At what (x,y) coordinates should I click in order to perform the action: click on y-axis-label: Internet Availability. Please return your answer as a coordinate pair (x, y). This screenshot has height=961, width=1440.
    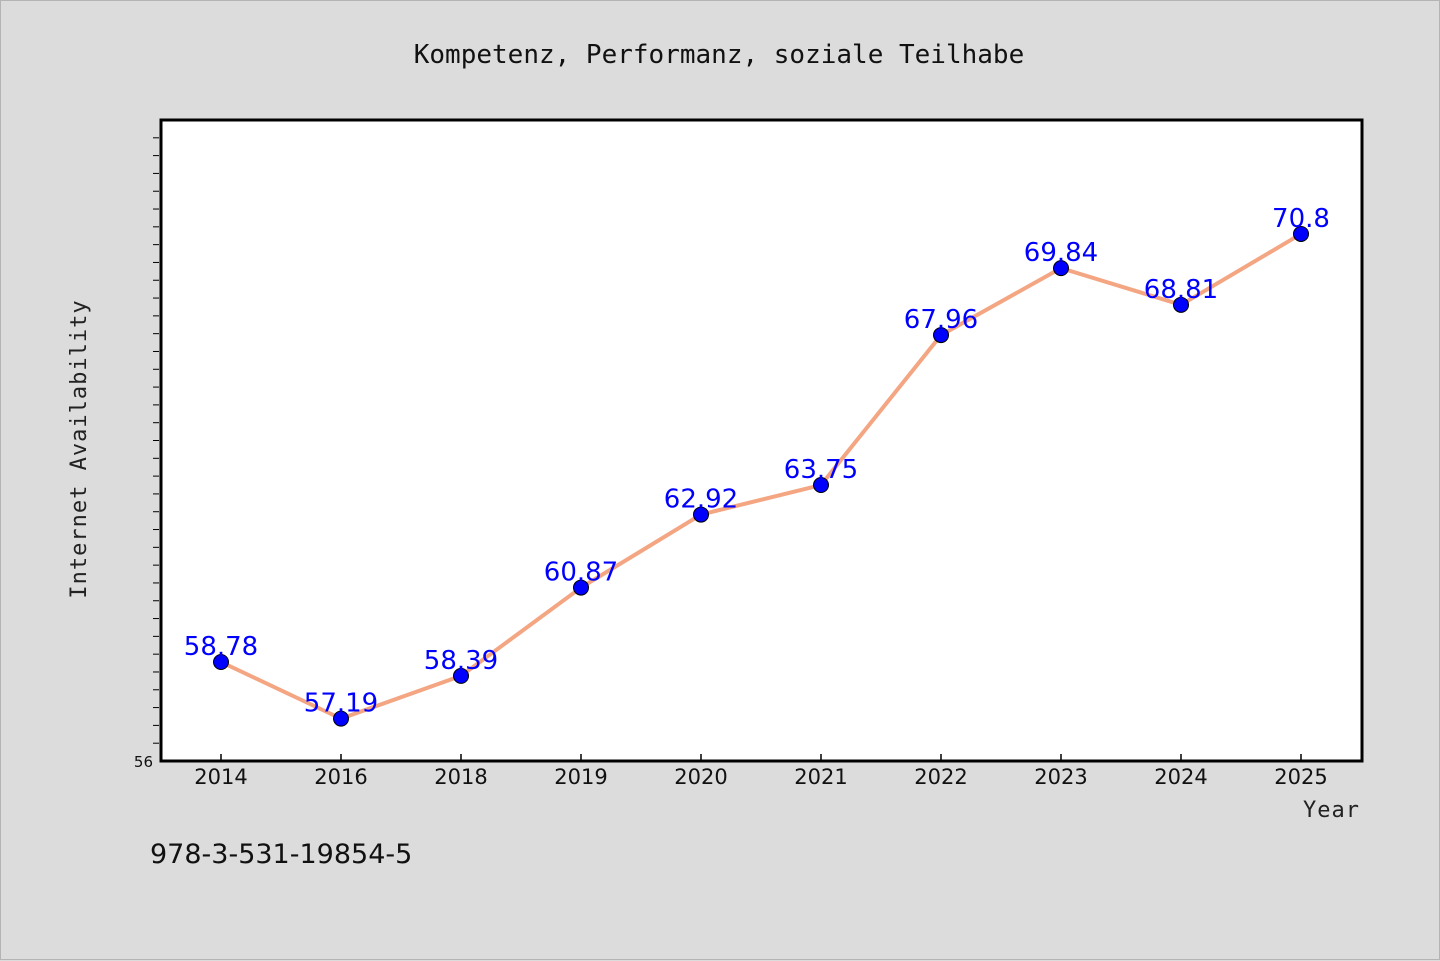
    Looking at the image, I should click on (79, 448).